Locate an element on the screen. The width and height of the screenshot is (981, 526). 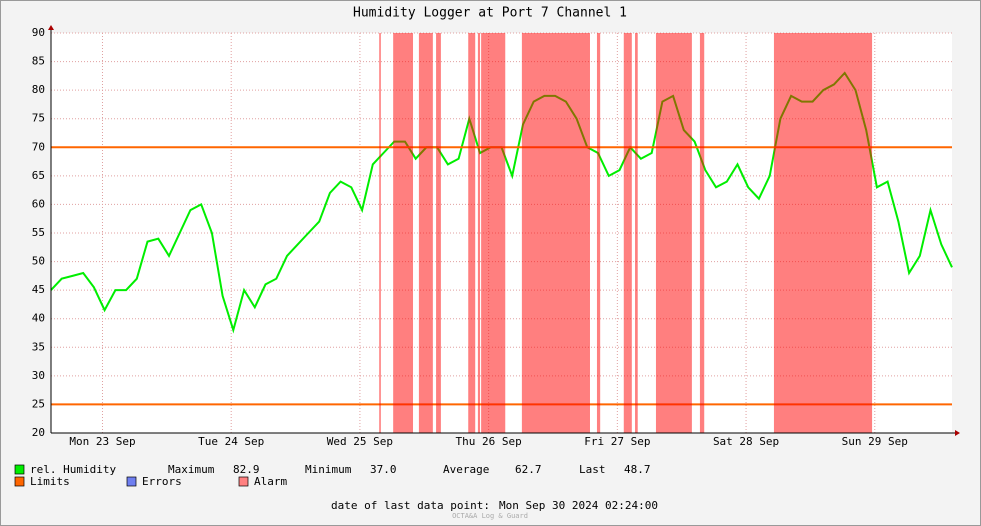
stat-label: Average is located at coordinates (466, 469).